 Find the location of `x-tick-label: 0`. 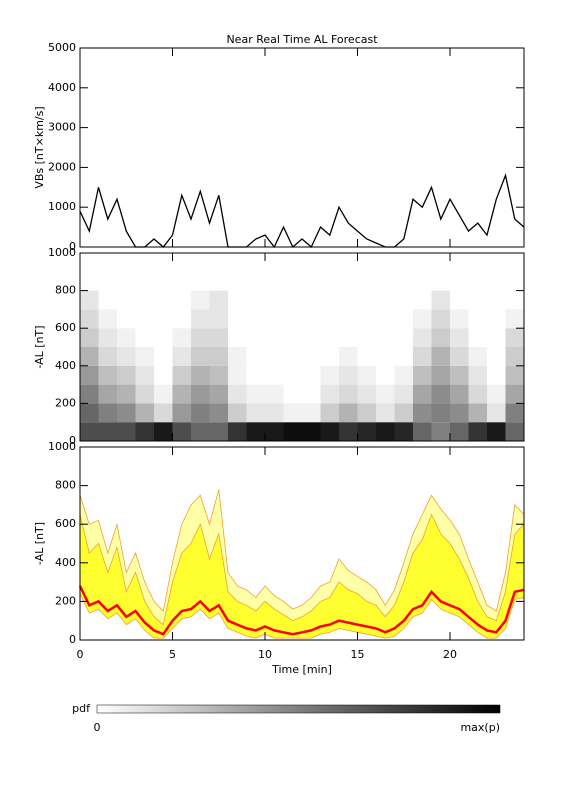

x-tick-label: 0 is located at coordinates (80, 654).